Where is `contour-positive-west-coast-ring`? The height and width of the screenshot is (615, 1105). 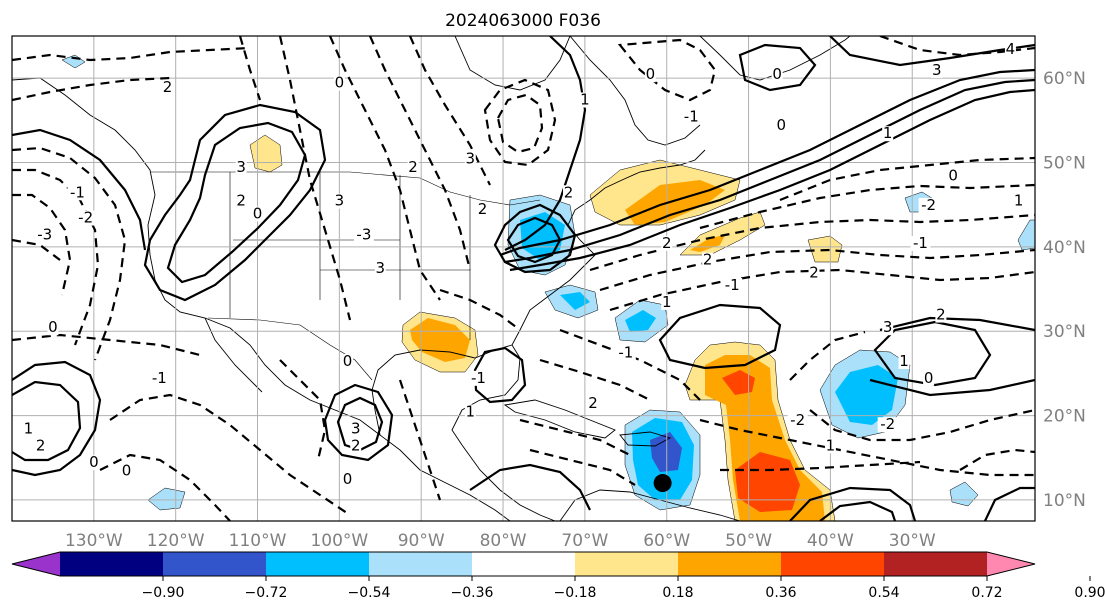
contour-positive-west-coast-ring is located at coordinates (235, 202).